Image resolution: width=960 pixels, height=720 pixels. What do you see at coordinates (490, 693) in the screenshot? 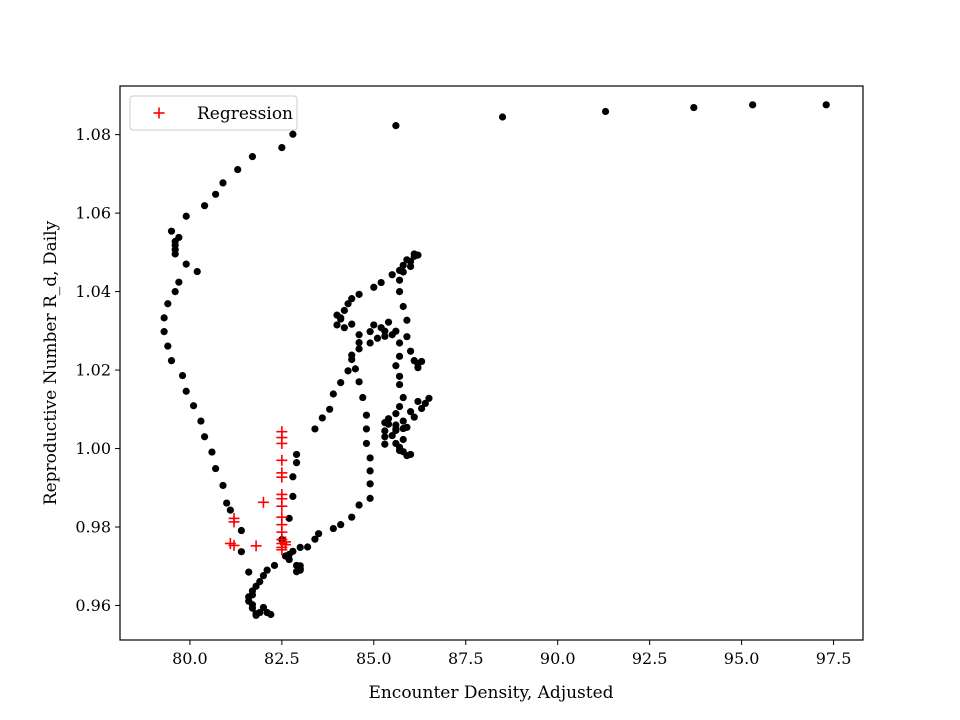
I see `x-axis-label: Encounter Density, Adjusted` at bounding box center [490, 693].